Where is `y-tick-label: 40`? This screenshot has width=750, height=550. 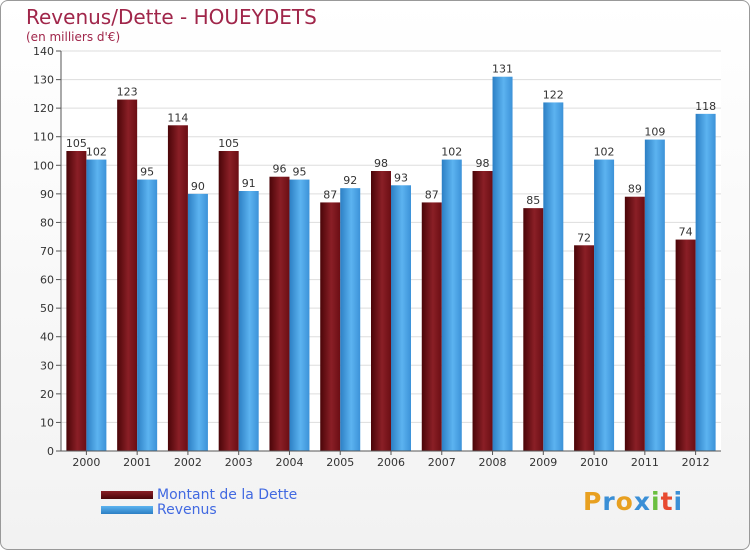
y-tick-label: 40 is located at coordinates (47, 337).